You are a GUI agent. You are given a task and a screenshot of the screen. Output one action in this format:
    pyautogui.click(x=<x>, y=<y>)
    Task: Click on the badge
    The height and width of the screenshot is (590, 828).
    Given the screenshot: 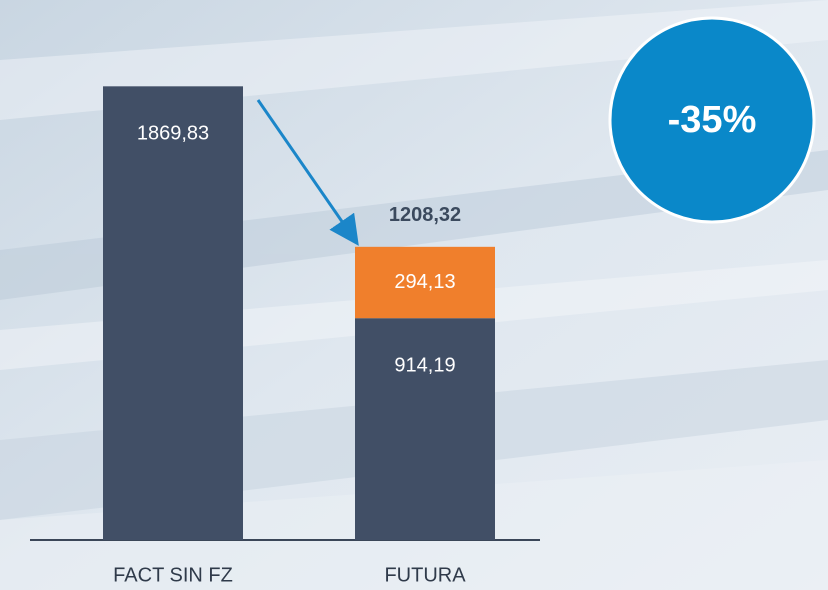 What is the action you would take?
    pyautogui.click(x=712, y=120)
    